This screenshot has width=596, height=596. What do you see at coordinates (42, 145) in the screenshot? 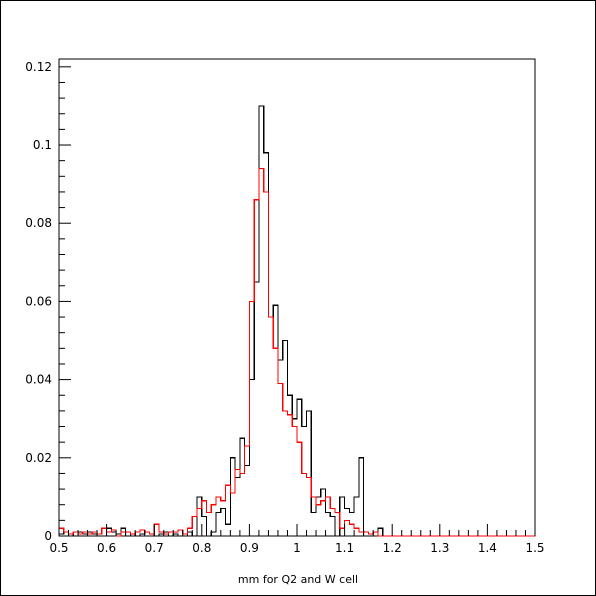
I see `y-tick-label: 0.1` at bounding box center [42, 145].